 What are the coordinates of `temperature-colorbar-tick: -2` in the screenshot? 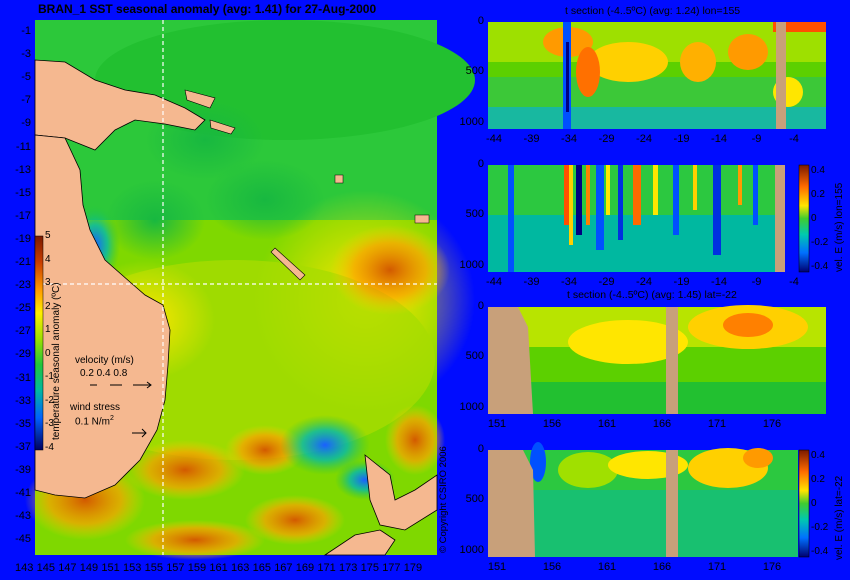 It's located at (49, 400).